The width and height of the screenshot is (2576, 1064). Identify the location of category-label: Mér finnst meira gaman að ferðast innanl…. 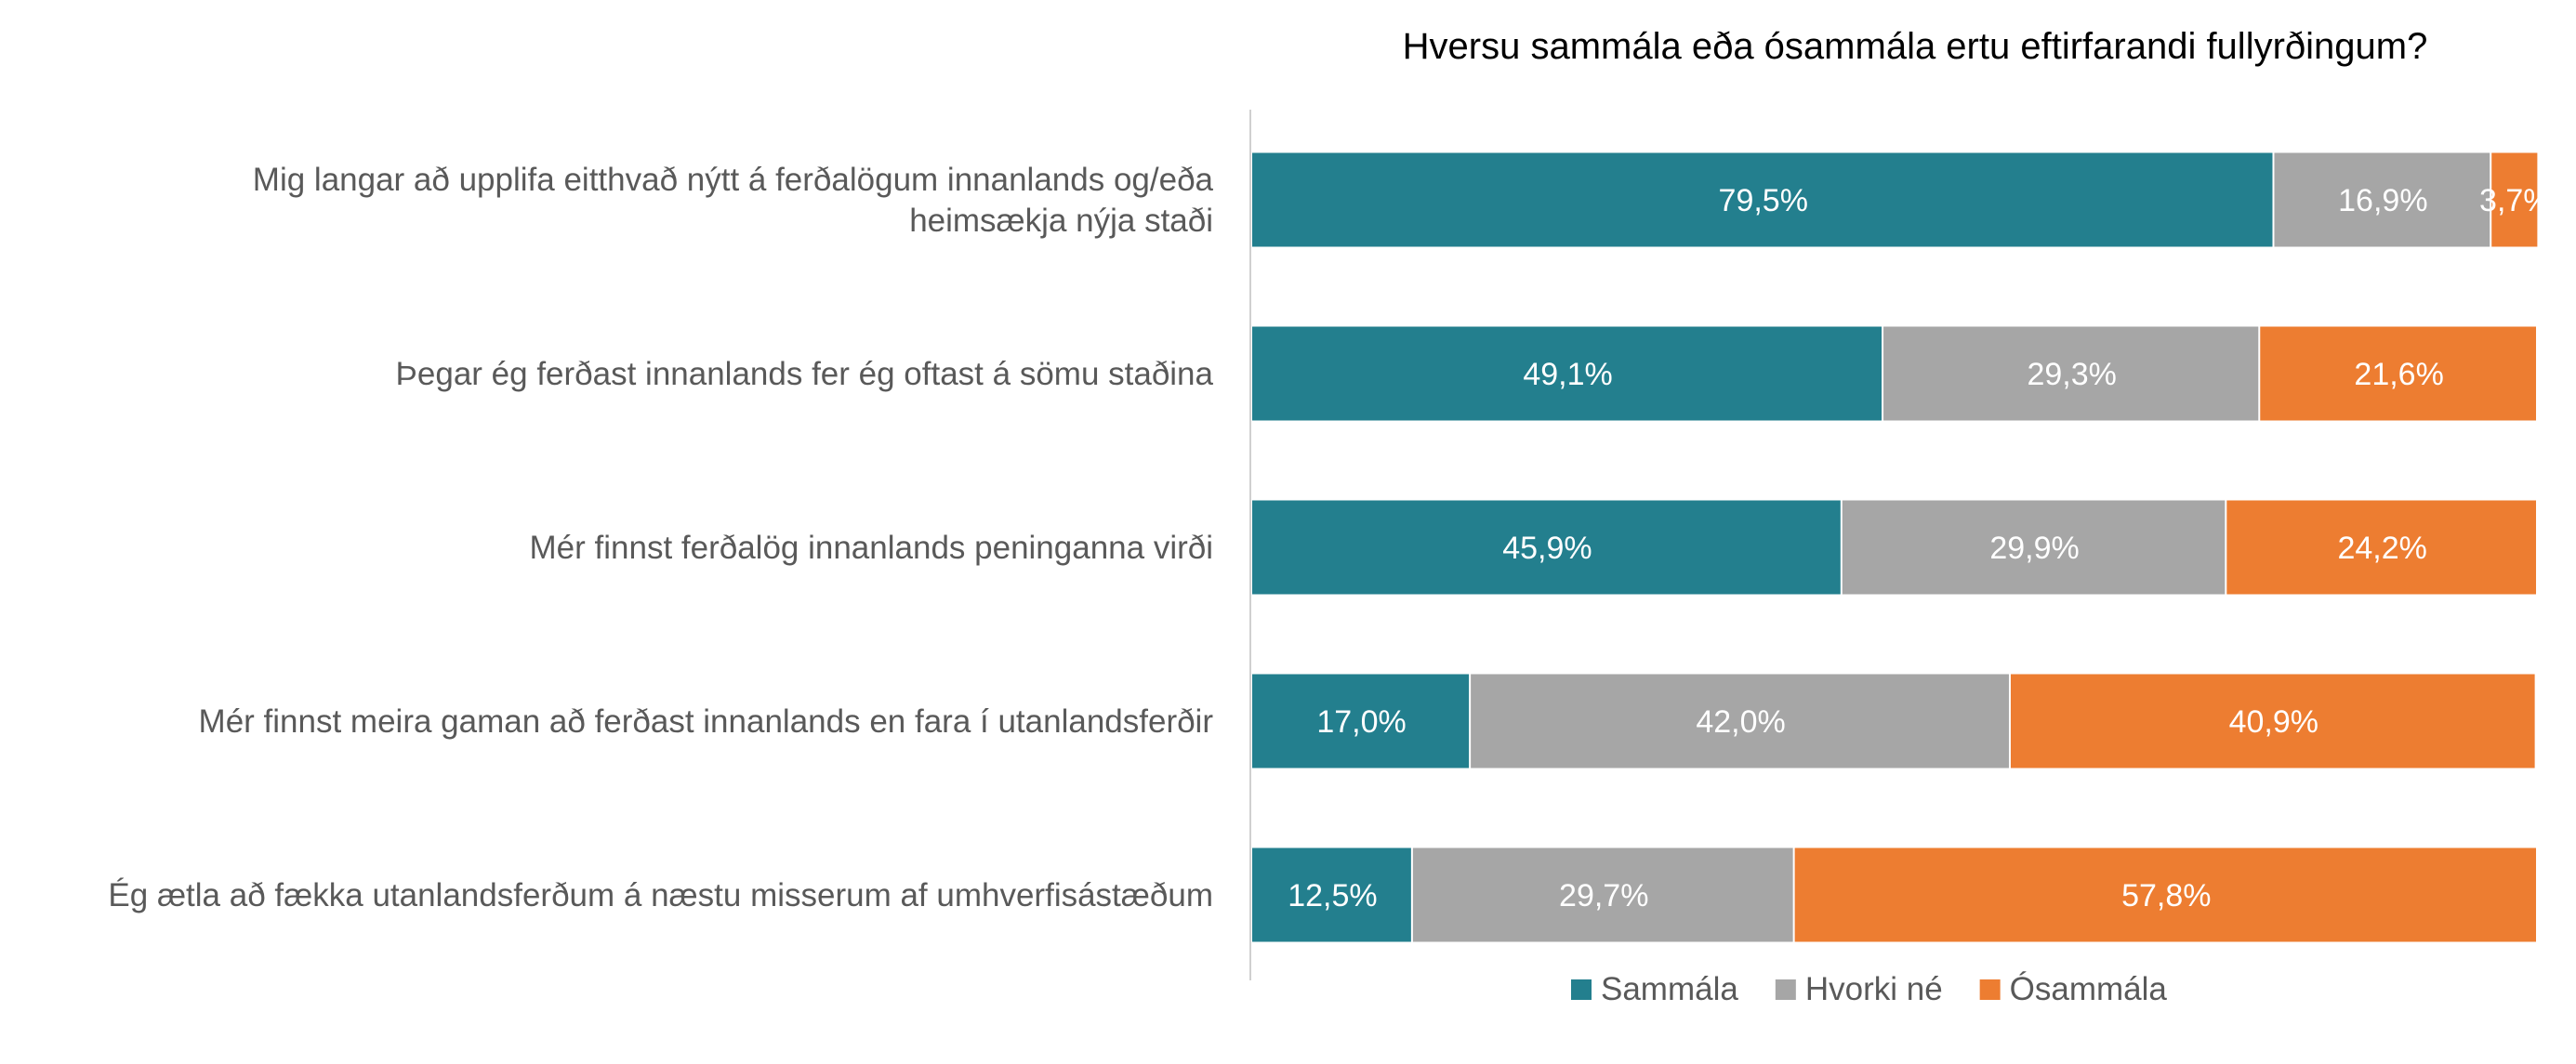
(706, 721).